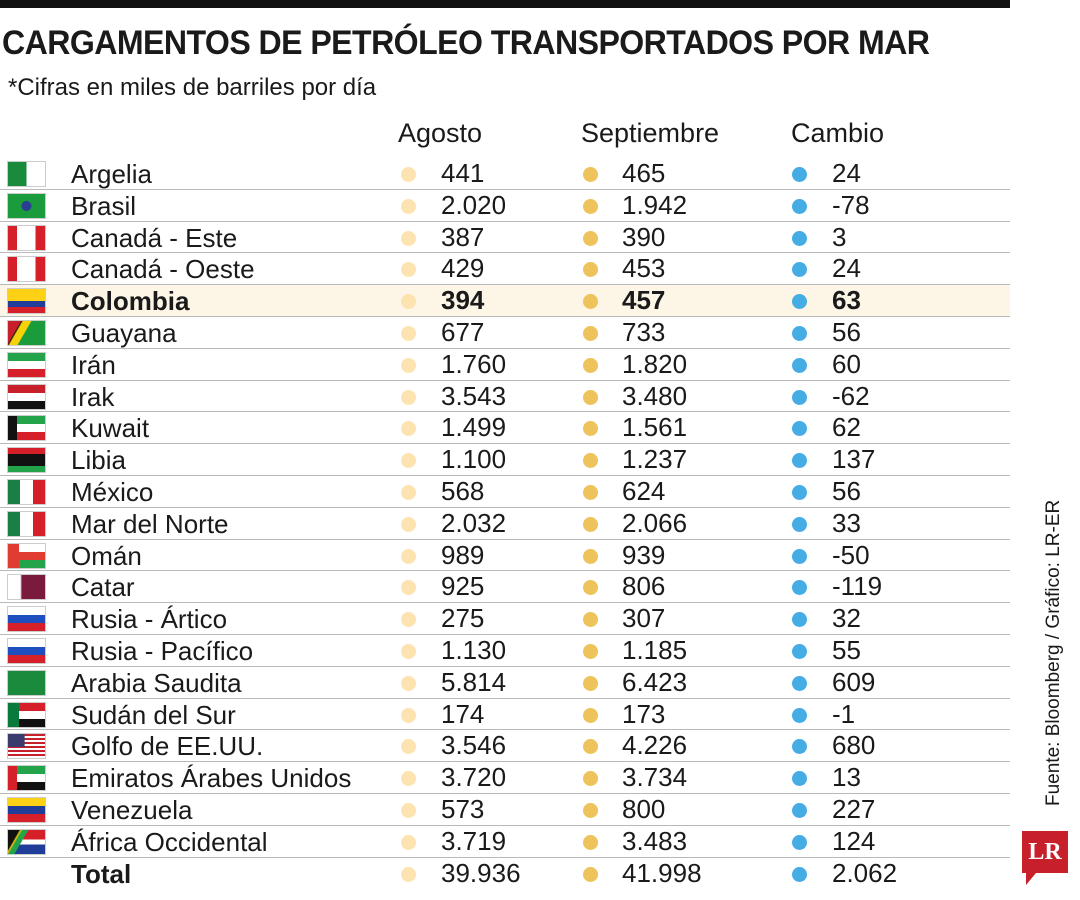 Image resolution: width=1080 pixels, height=900 pixels. What do you see at coordinates (153, 714) in the screenshot?
I see `row-label: Sudán del Sur` at bounding box center [153, 714].